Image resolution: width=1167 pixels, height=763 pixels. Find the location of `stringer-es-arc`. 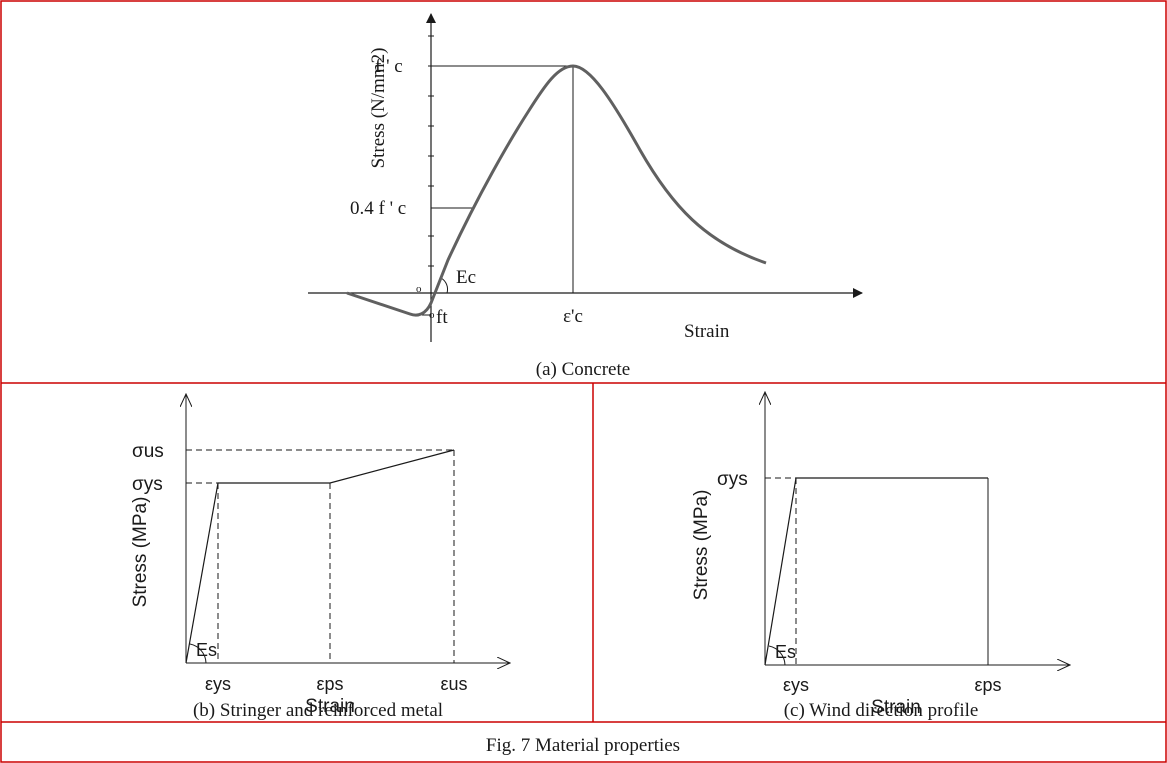

stringer-es-arc is located at coordinates (198, 653).